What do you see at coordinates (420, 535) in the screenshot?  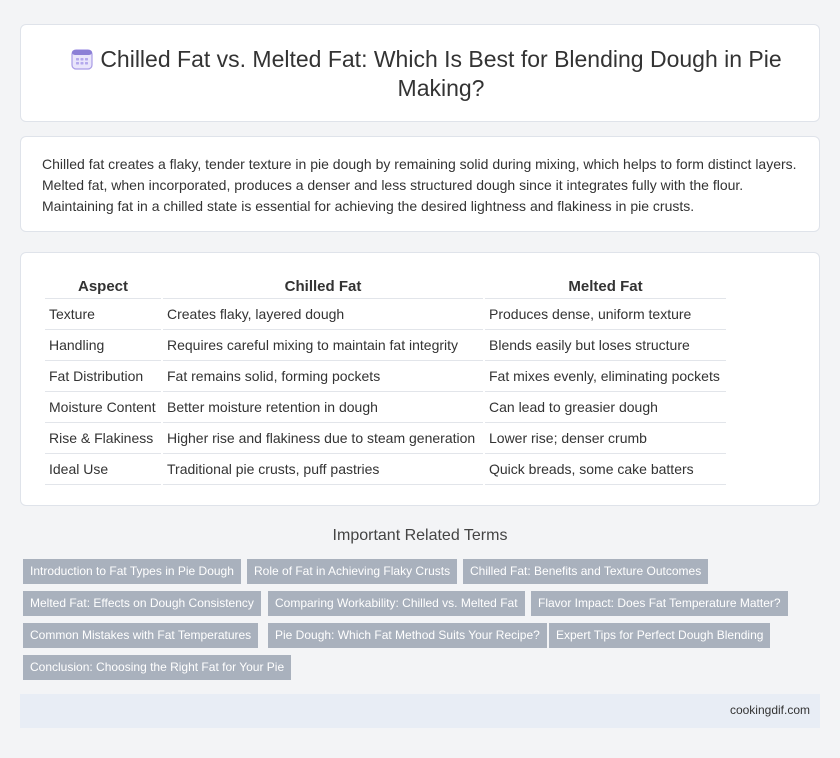 I see `related-terms-heading: Important Related Terms` at bounding box center [420, 535].